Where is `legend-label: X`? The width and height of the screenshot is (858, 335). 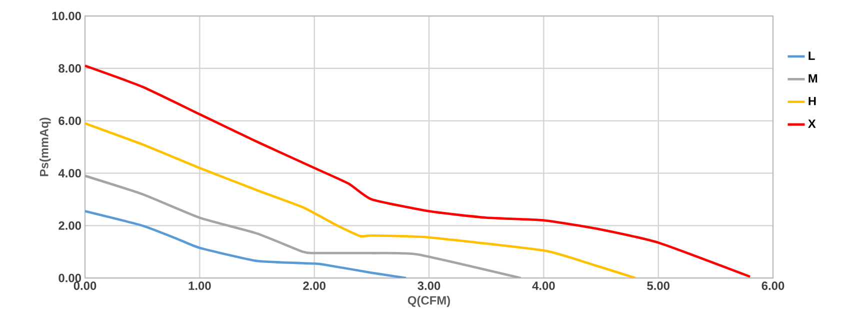
legend-label: X is located at coordinates (812, 124).